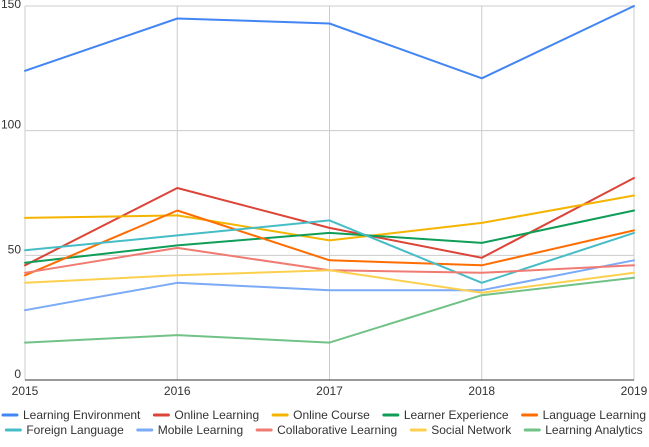 This screenshot has height=447, width=649. I want to click on x-tick-label: 2015, so click(25, 391).